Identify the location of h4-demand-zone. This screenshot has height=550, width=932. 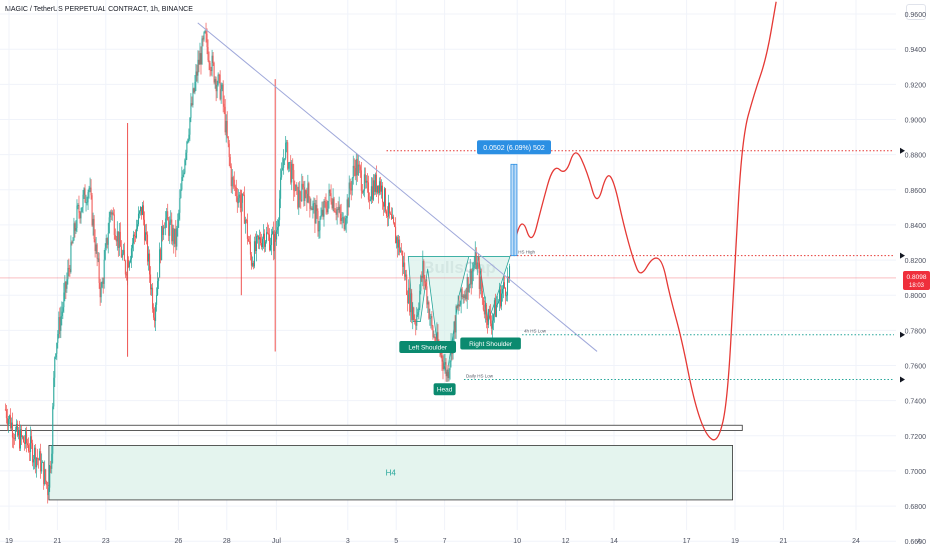
(390, 473).